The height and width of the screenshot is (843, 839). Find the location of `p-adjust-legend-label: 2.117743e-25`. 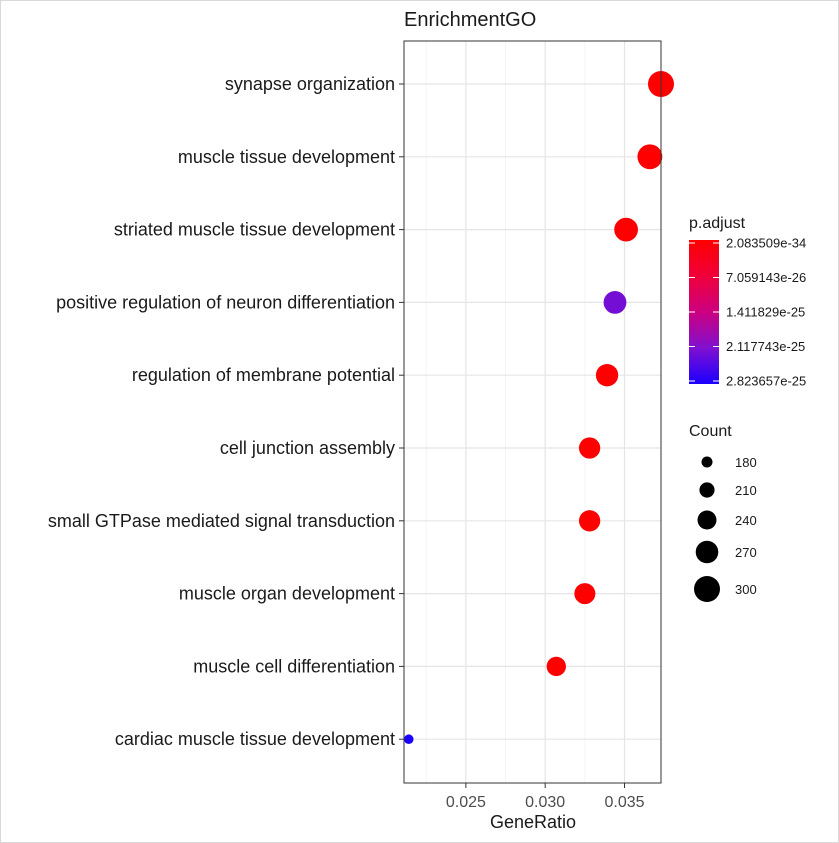

p-adjust-legend-label: 2.117743e-25 is located at coordinates (765, 346).